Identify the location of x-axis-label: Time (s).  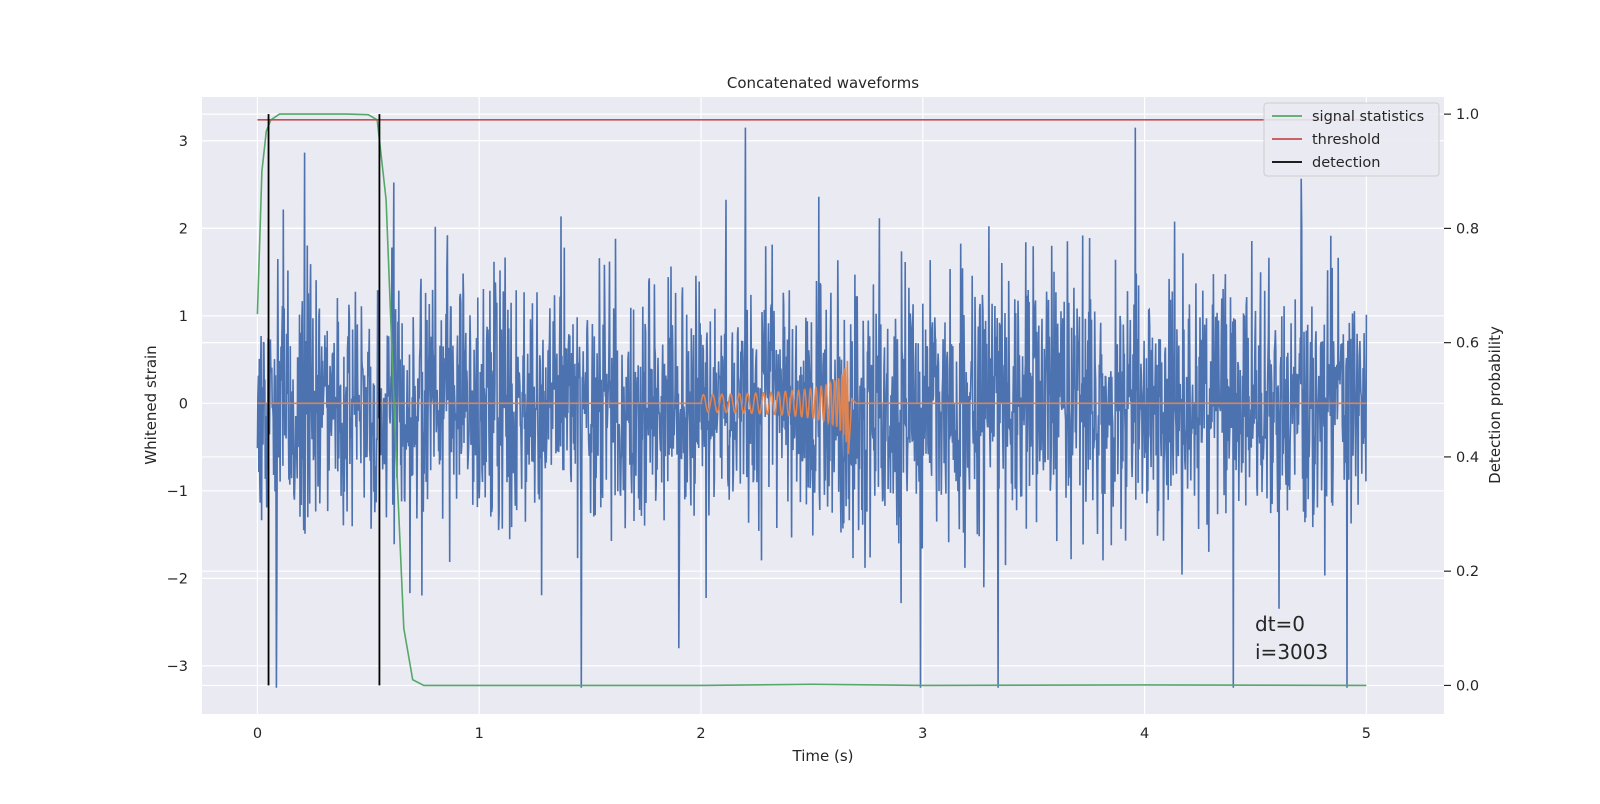
(823, 756).